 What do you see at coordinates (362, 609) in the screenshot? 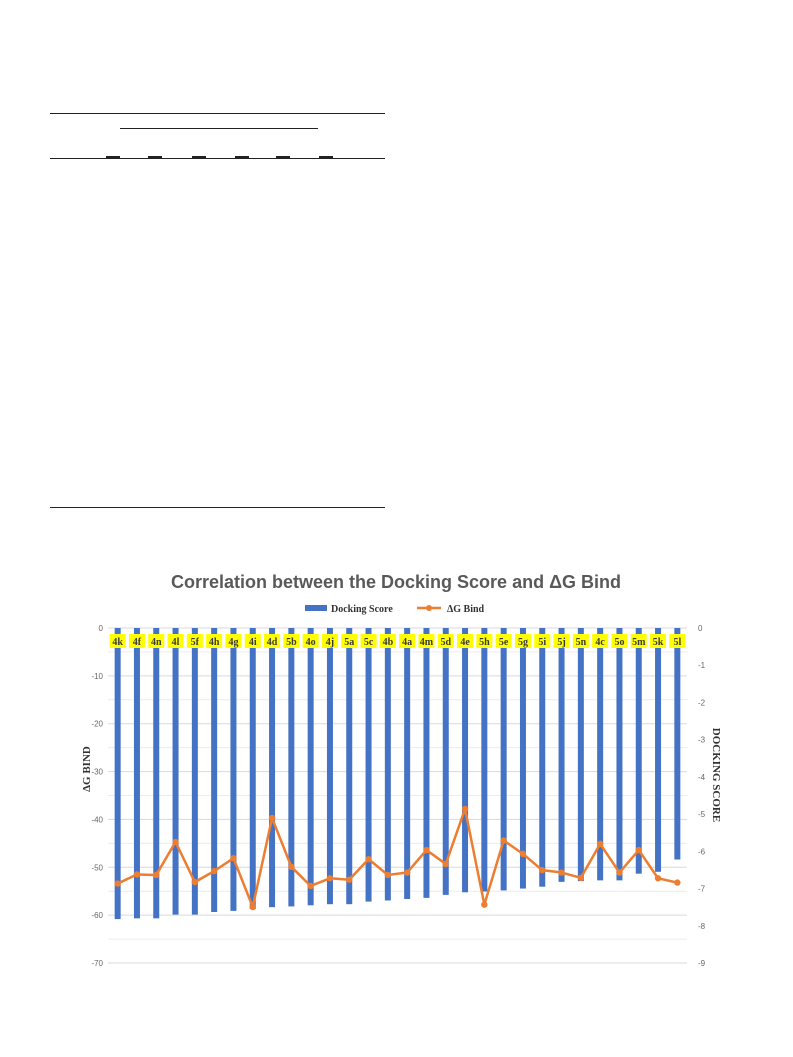
I see `legend-label-docking-score: Docking Score` at bounding box center [362, 609].